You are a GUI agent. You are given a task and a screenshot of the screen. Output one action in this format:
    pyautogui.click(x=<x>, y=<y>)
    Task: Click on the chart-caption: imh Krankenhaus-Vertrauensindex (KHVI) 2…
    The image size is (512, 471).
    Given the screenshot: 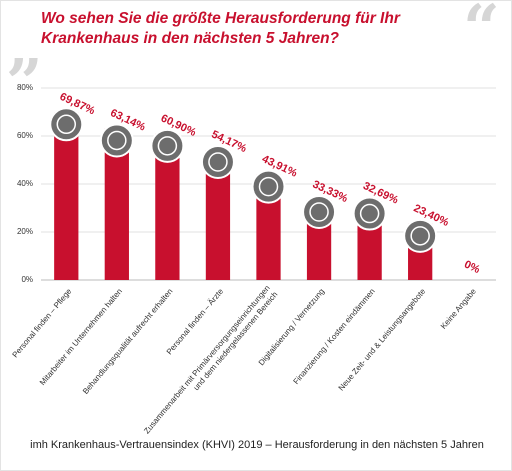 What is the action you would take?
    pyautogui.click(x=257, y=445)
    